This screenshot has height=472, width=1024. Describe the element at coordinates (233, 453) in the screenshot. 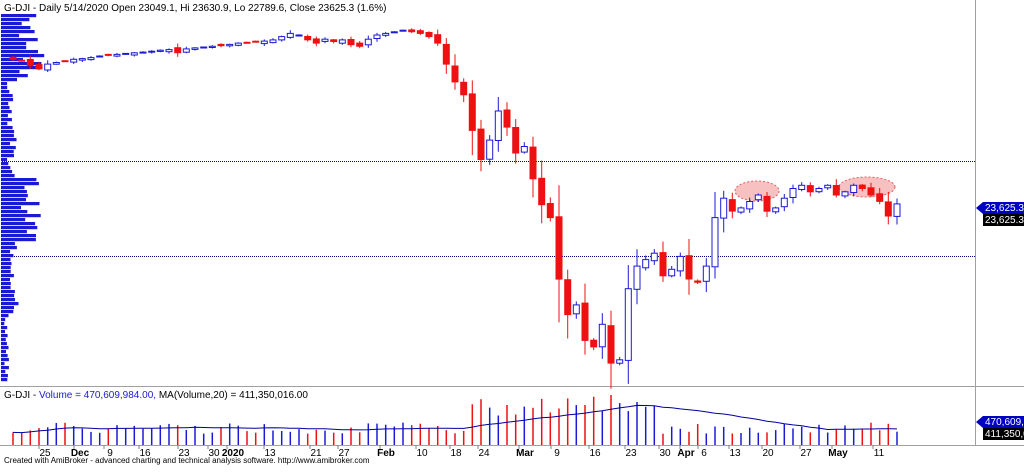

I see `x-tick-label: 2020` at that location.